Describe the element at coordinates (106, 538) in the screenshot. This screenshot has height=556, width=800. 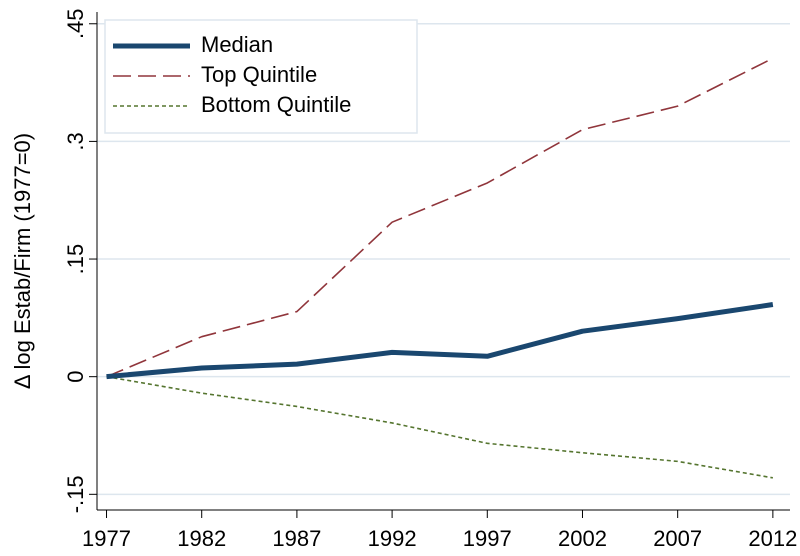
I see `x-tick-label: 1977` at that location.